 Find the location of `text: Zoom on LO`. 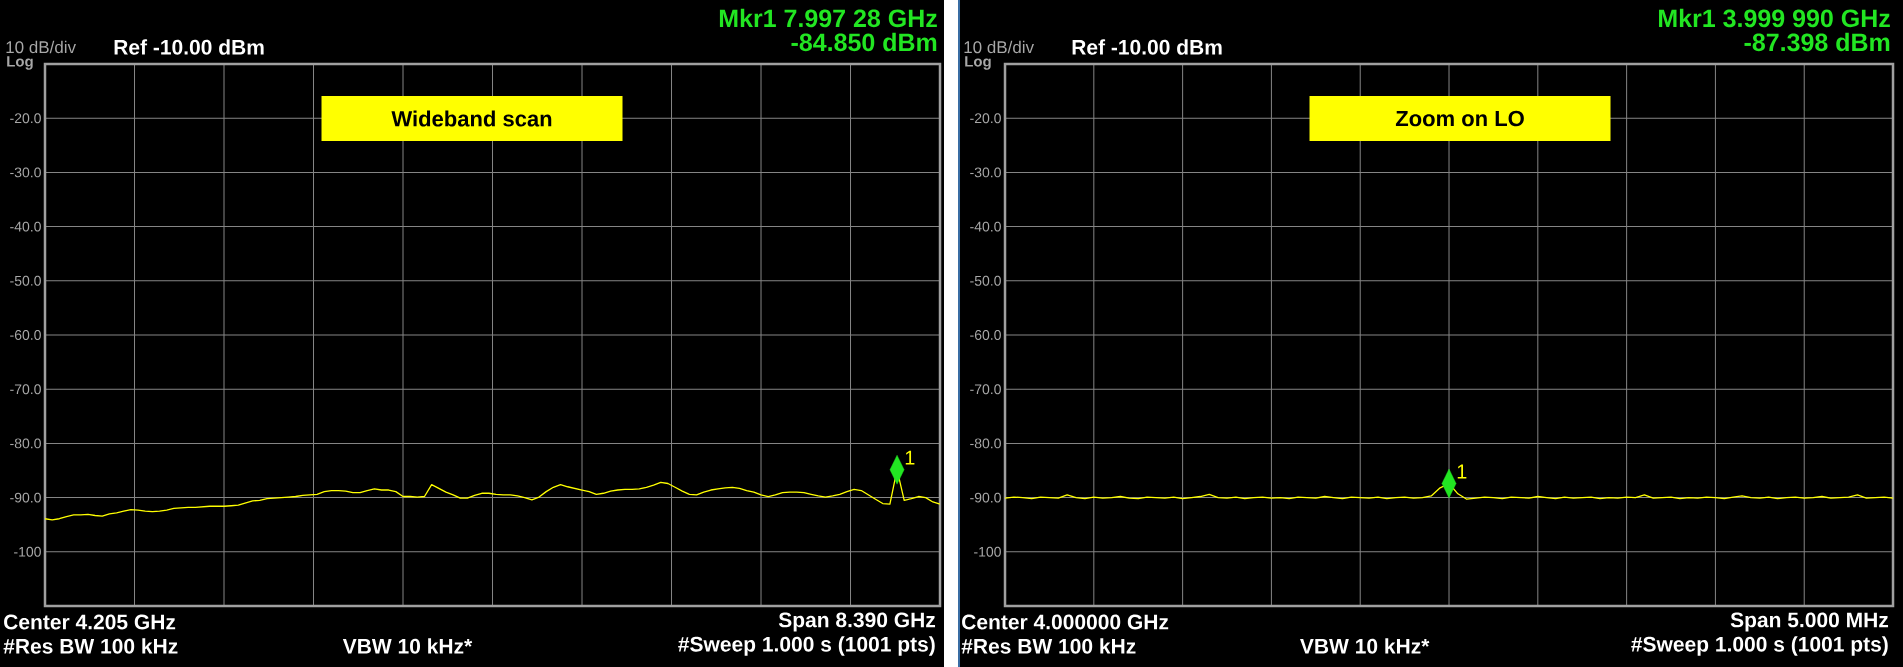

text: Zoom on LO is located at coordinates (1459, 118).